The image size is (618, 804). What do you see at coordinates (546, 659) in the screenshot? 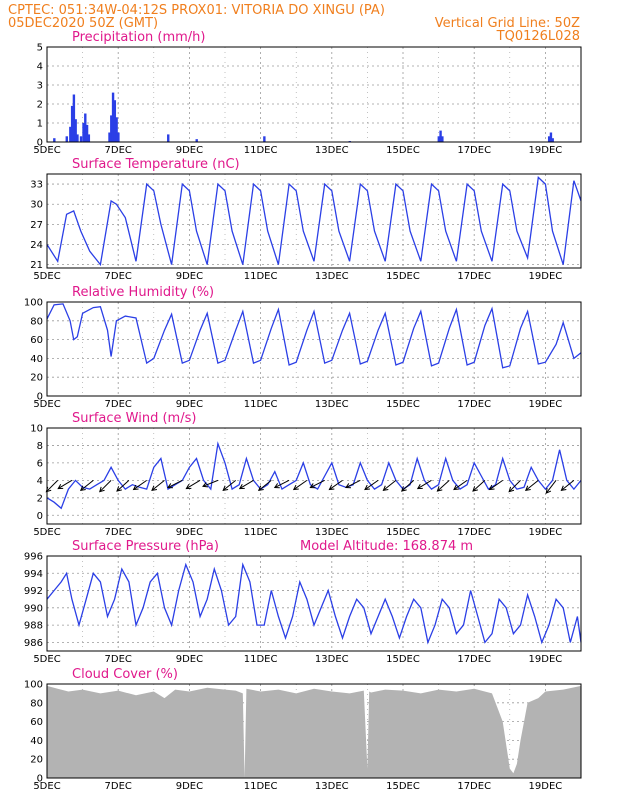
I see `pressure-xtick-label: 19DEC` at bounding box center [546, 659].